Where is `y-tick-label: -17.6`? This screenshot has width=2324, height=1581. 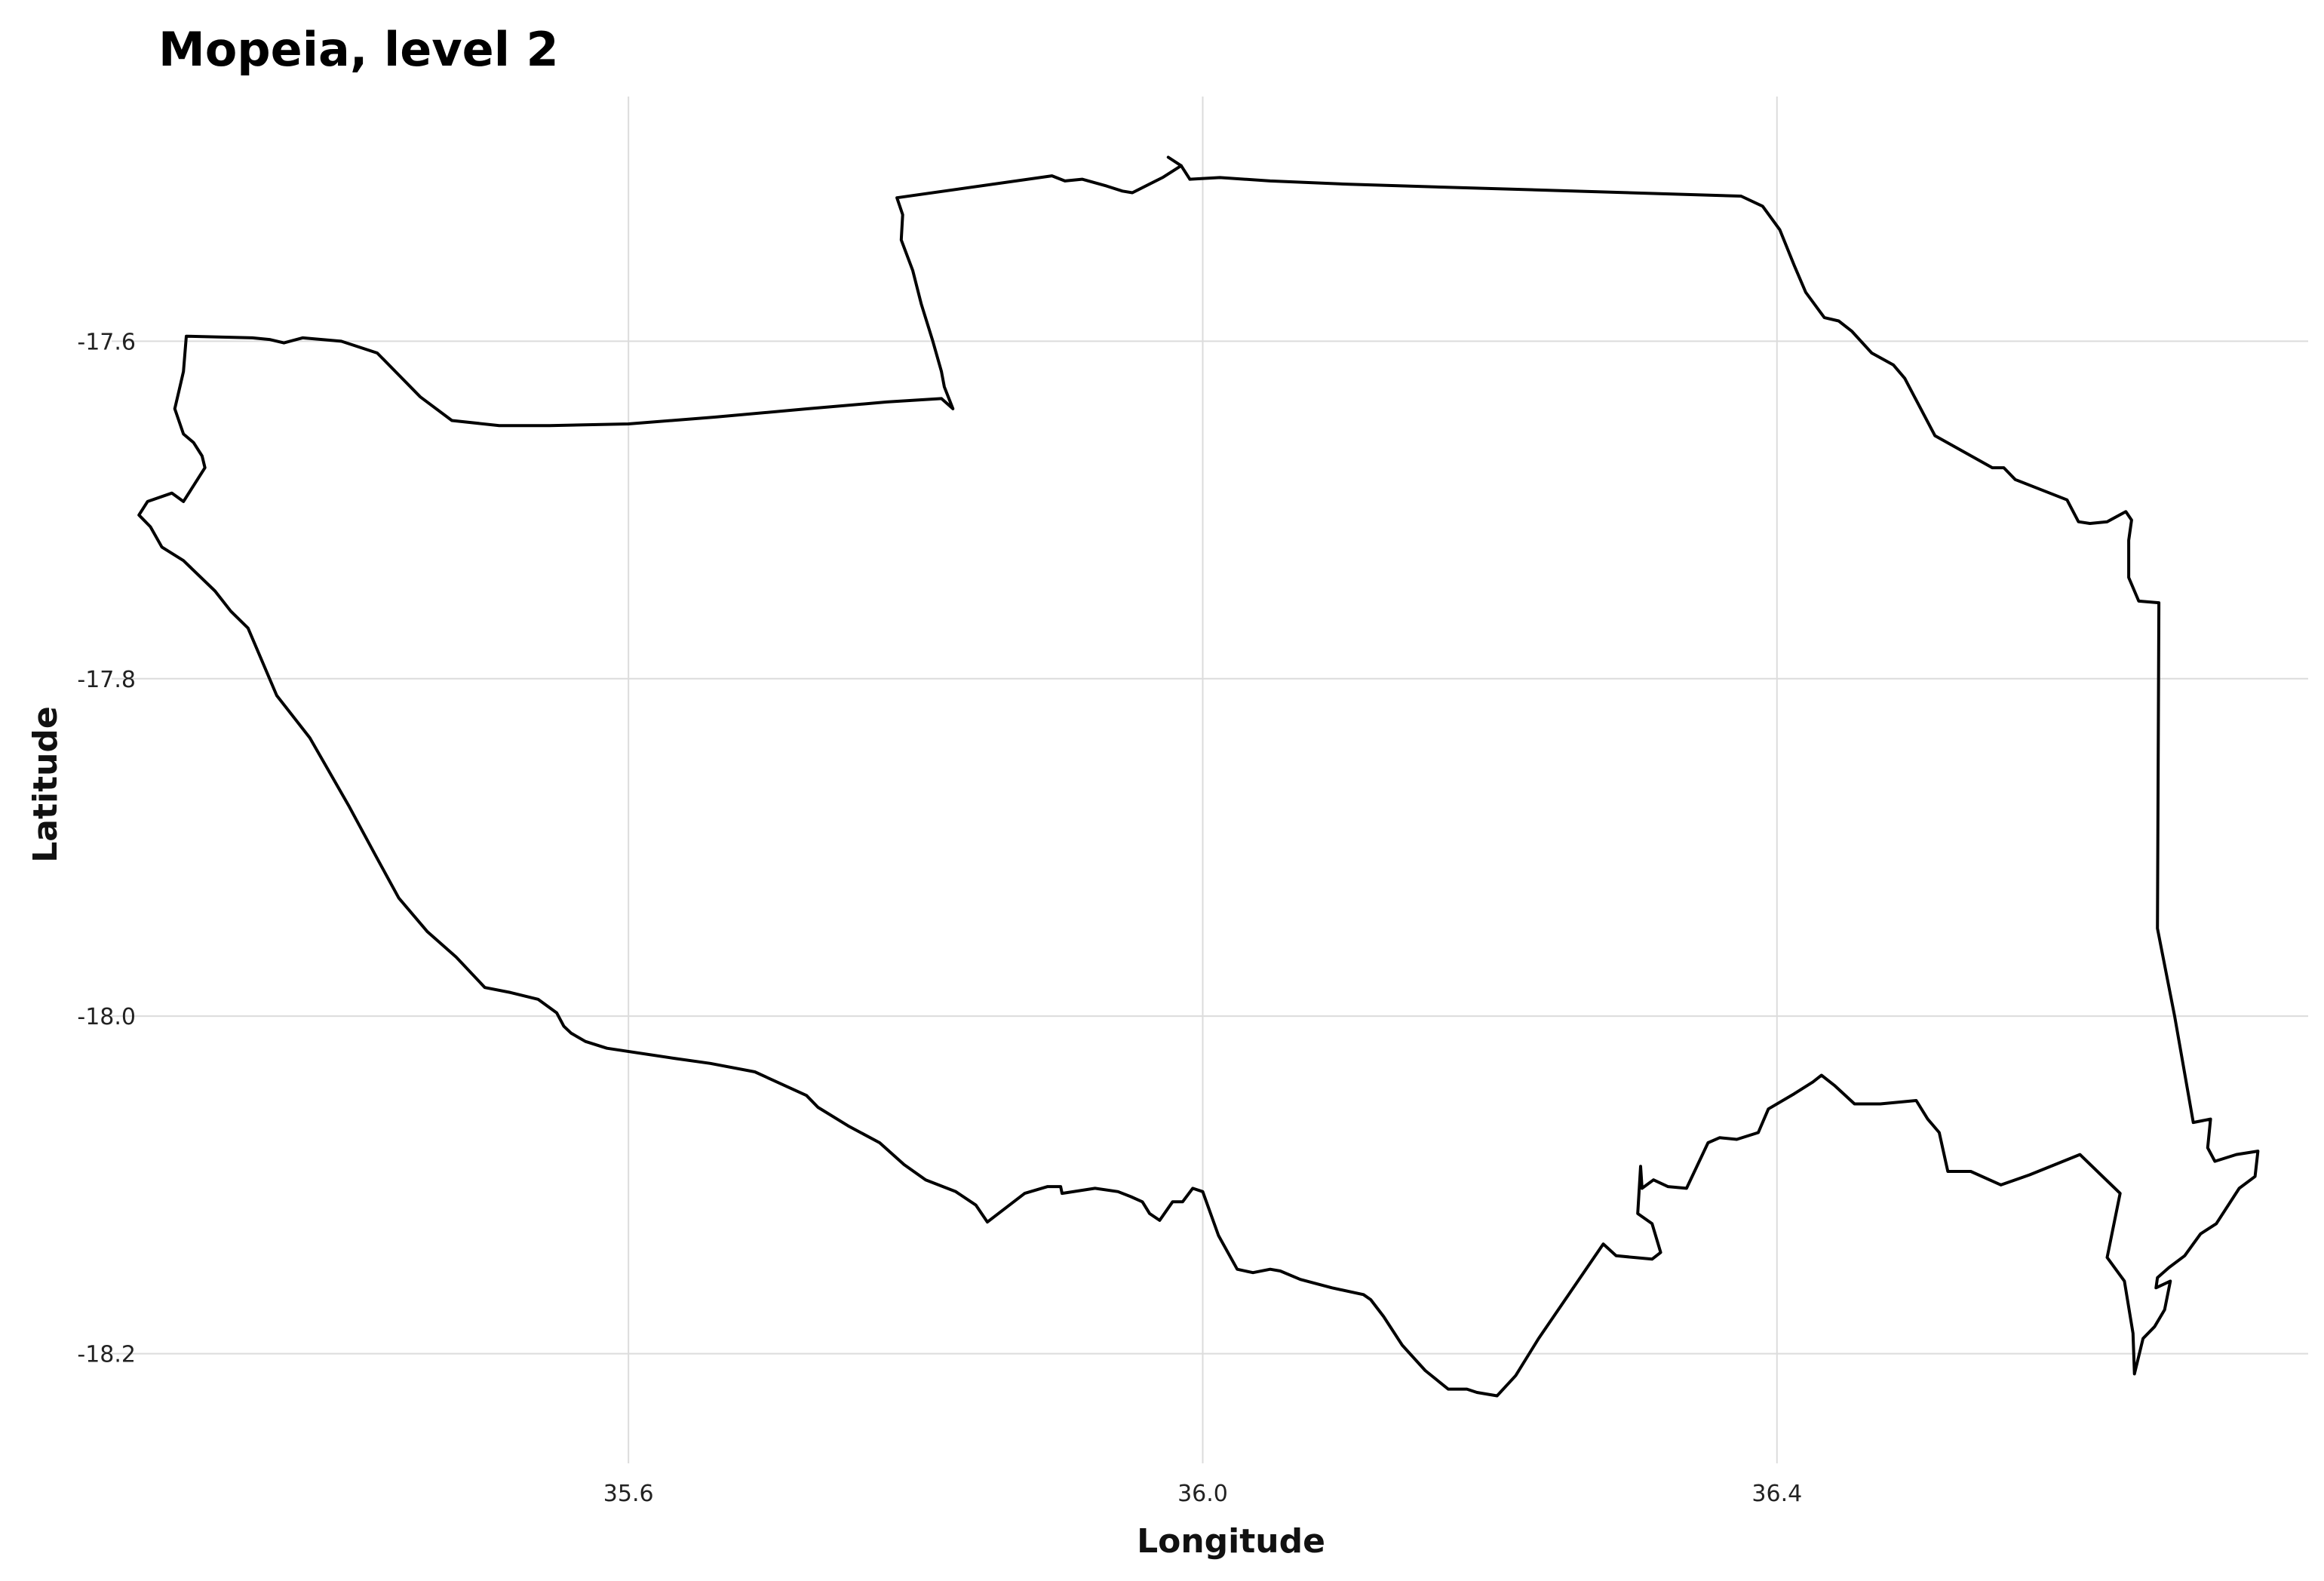
y-tick-label: -17.6 is located at coordinates (107, 342).